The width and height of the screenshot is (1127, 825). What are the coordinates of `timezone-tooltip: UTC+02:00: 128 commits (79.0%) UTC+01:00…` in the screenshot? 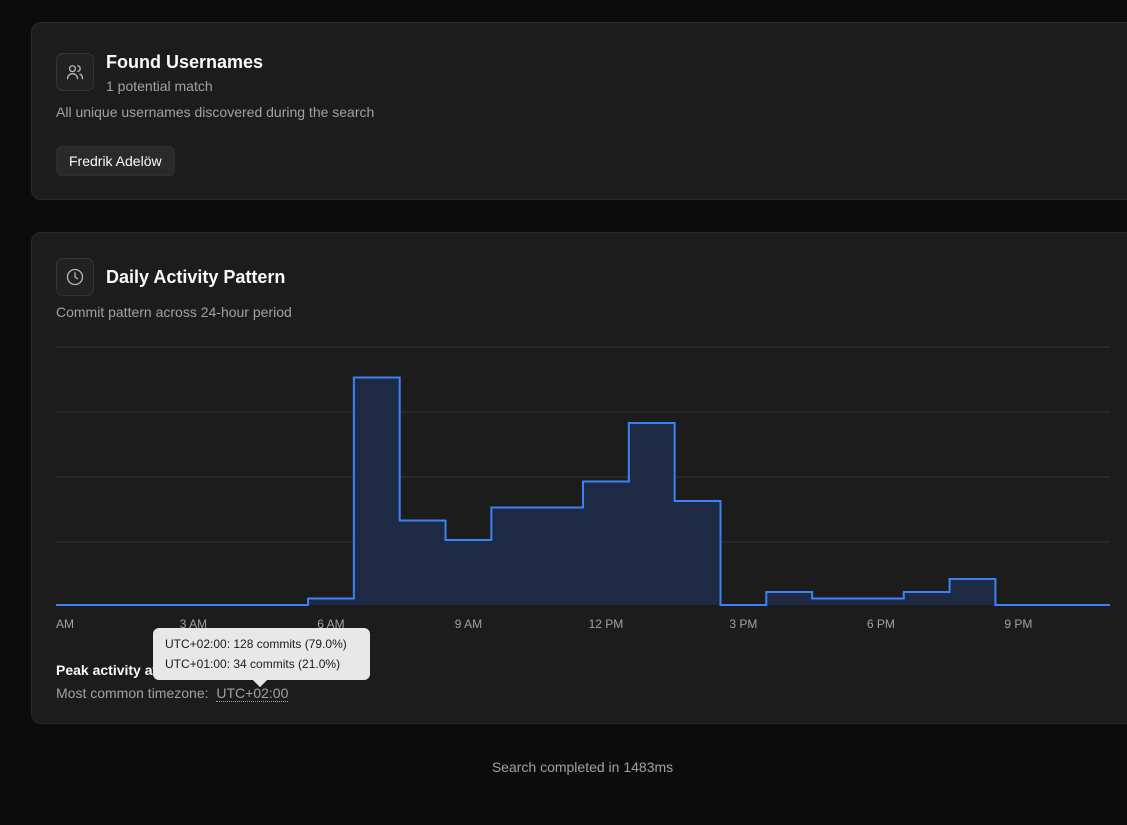 It's located at (261, 658).